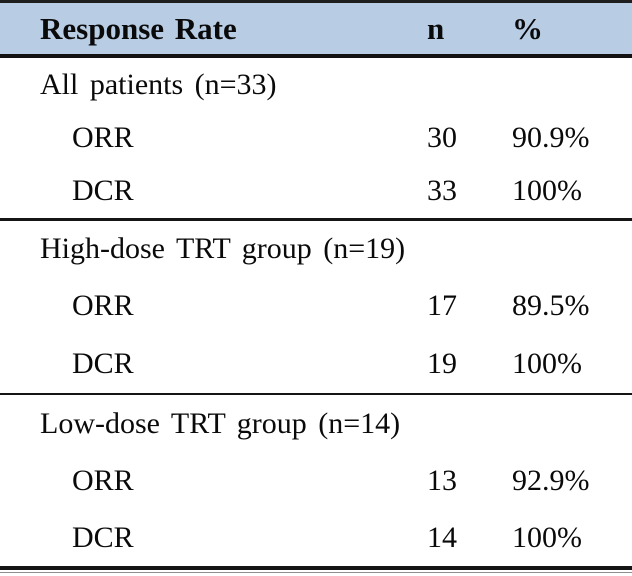 The width and height of the screenshot is (632, 576). I want to click on table-row: DCR 33 100%, so click(316, 191).